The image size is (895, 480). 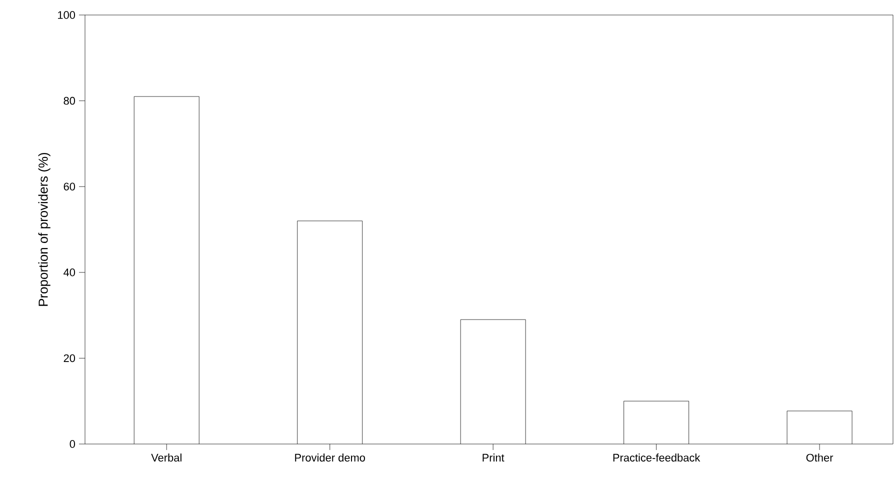 I want to click on y-tick-label: 80, so click(x=70, y=100).